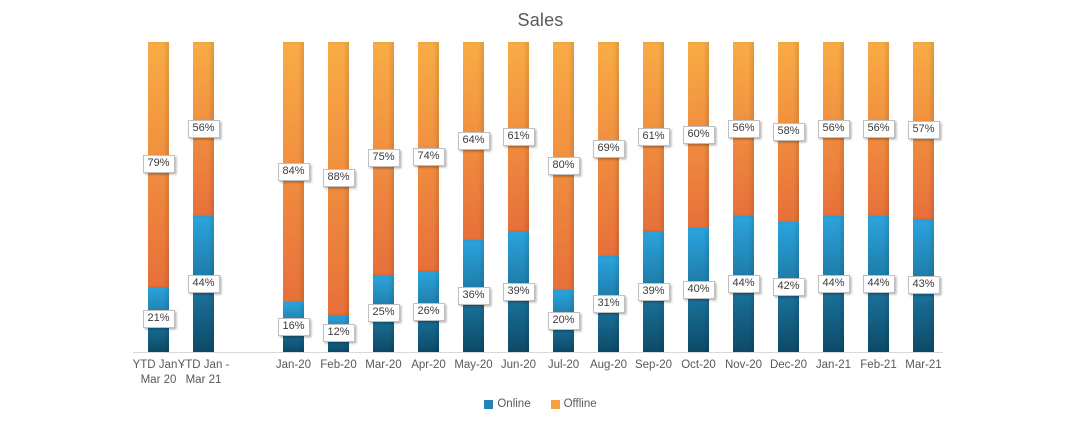 Image resolution: width=1081 pixels, height=426 pixels. What do you see at coordinates (788, 286) in the screenshot?
I see `data-label-online: 42%` at bounding box center [788, 286].